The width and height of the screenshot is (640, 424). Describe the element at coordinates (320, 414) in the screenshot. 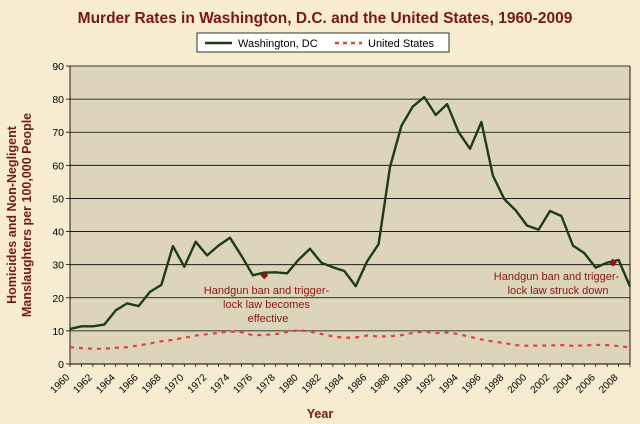

I see `x-axis-label: Year` at that location.